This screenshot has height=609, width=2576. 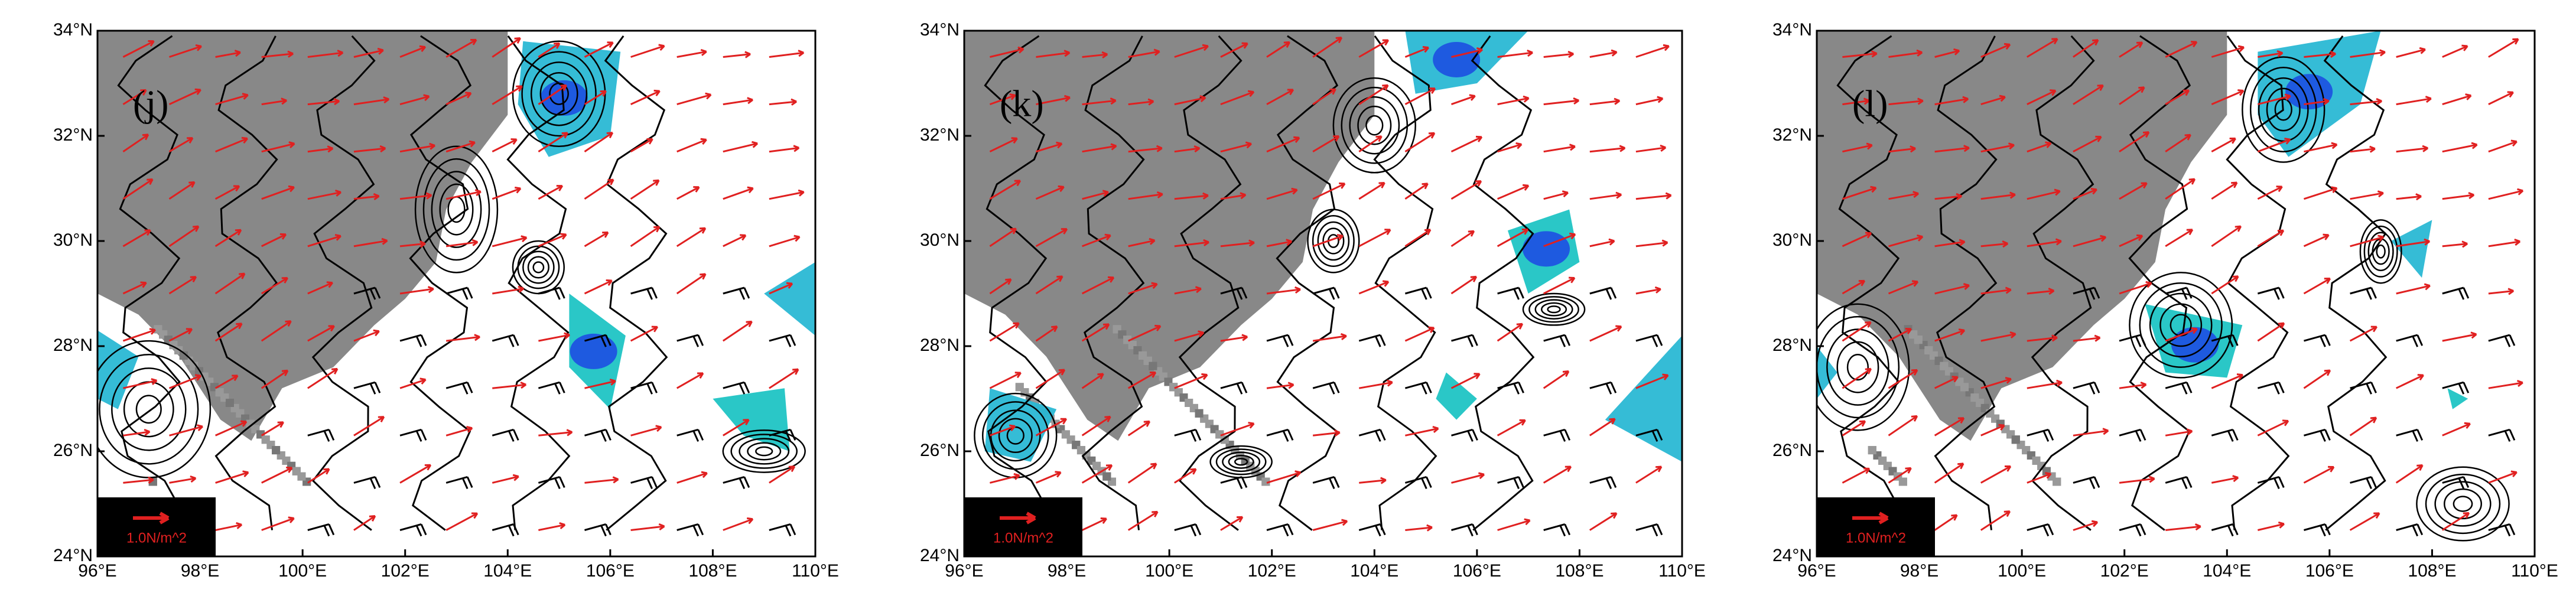 I want to click on lon-tick-label: 98°E, so click(x=200, y=571).